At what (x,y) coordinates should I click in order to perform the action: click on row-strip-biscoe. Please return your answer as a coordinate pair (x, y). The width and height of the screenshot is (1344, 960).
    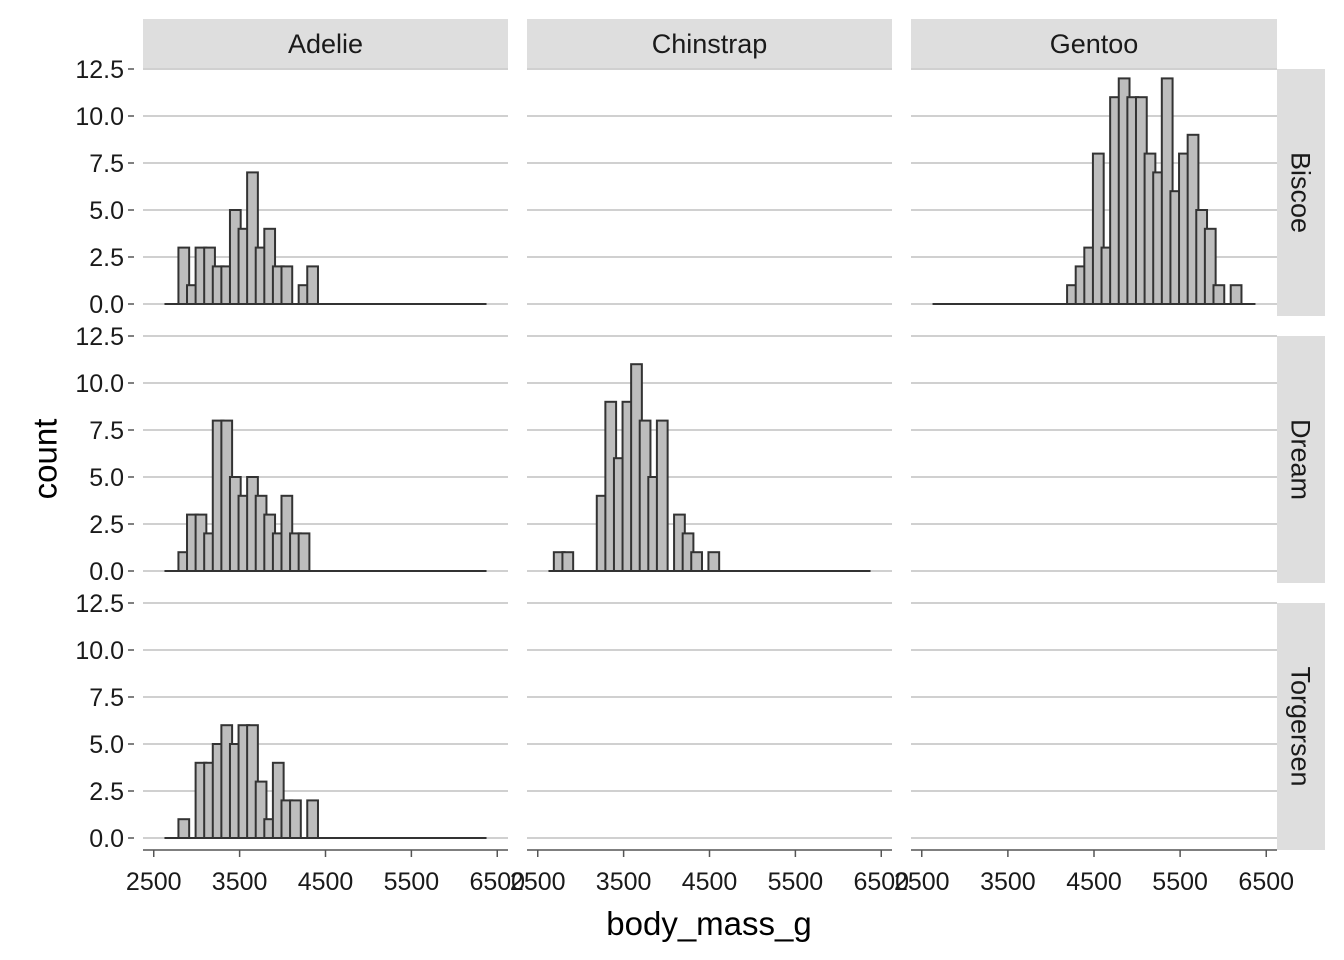
    Looking at the image, I should click on (1301, 192).